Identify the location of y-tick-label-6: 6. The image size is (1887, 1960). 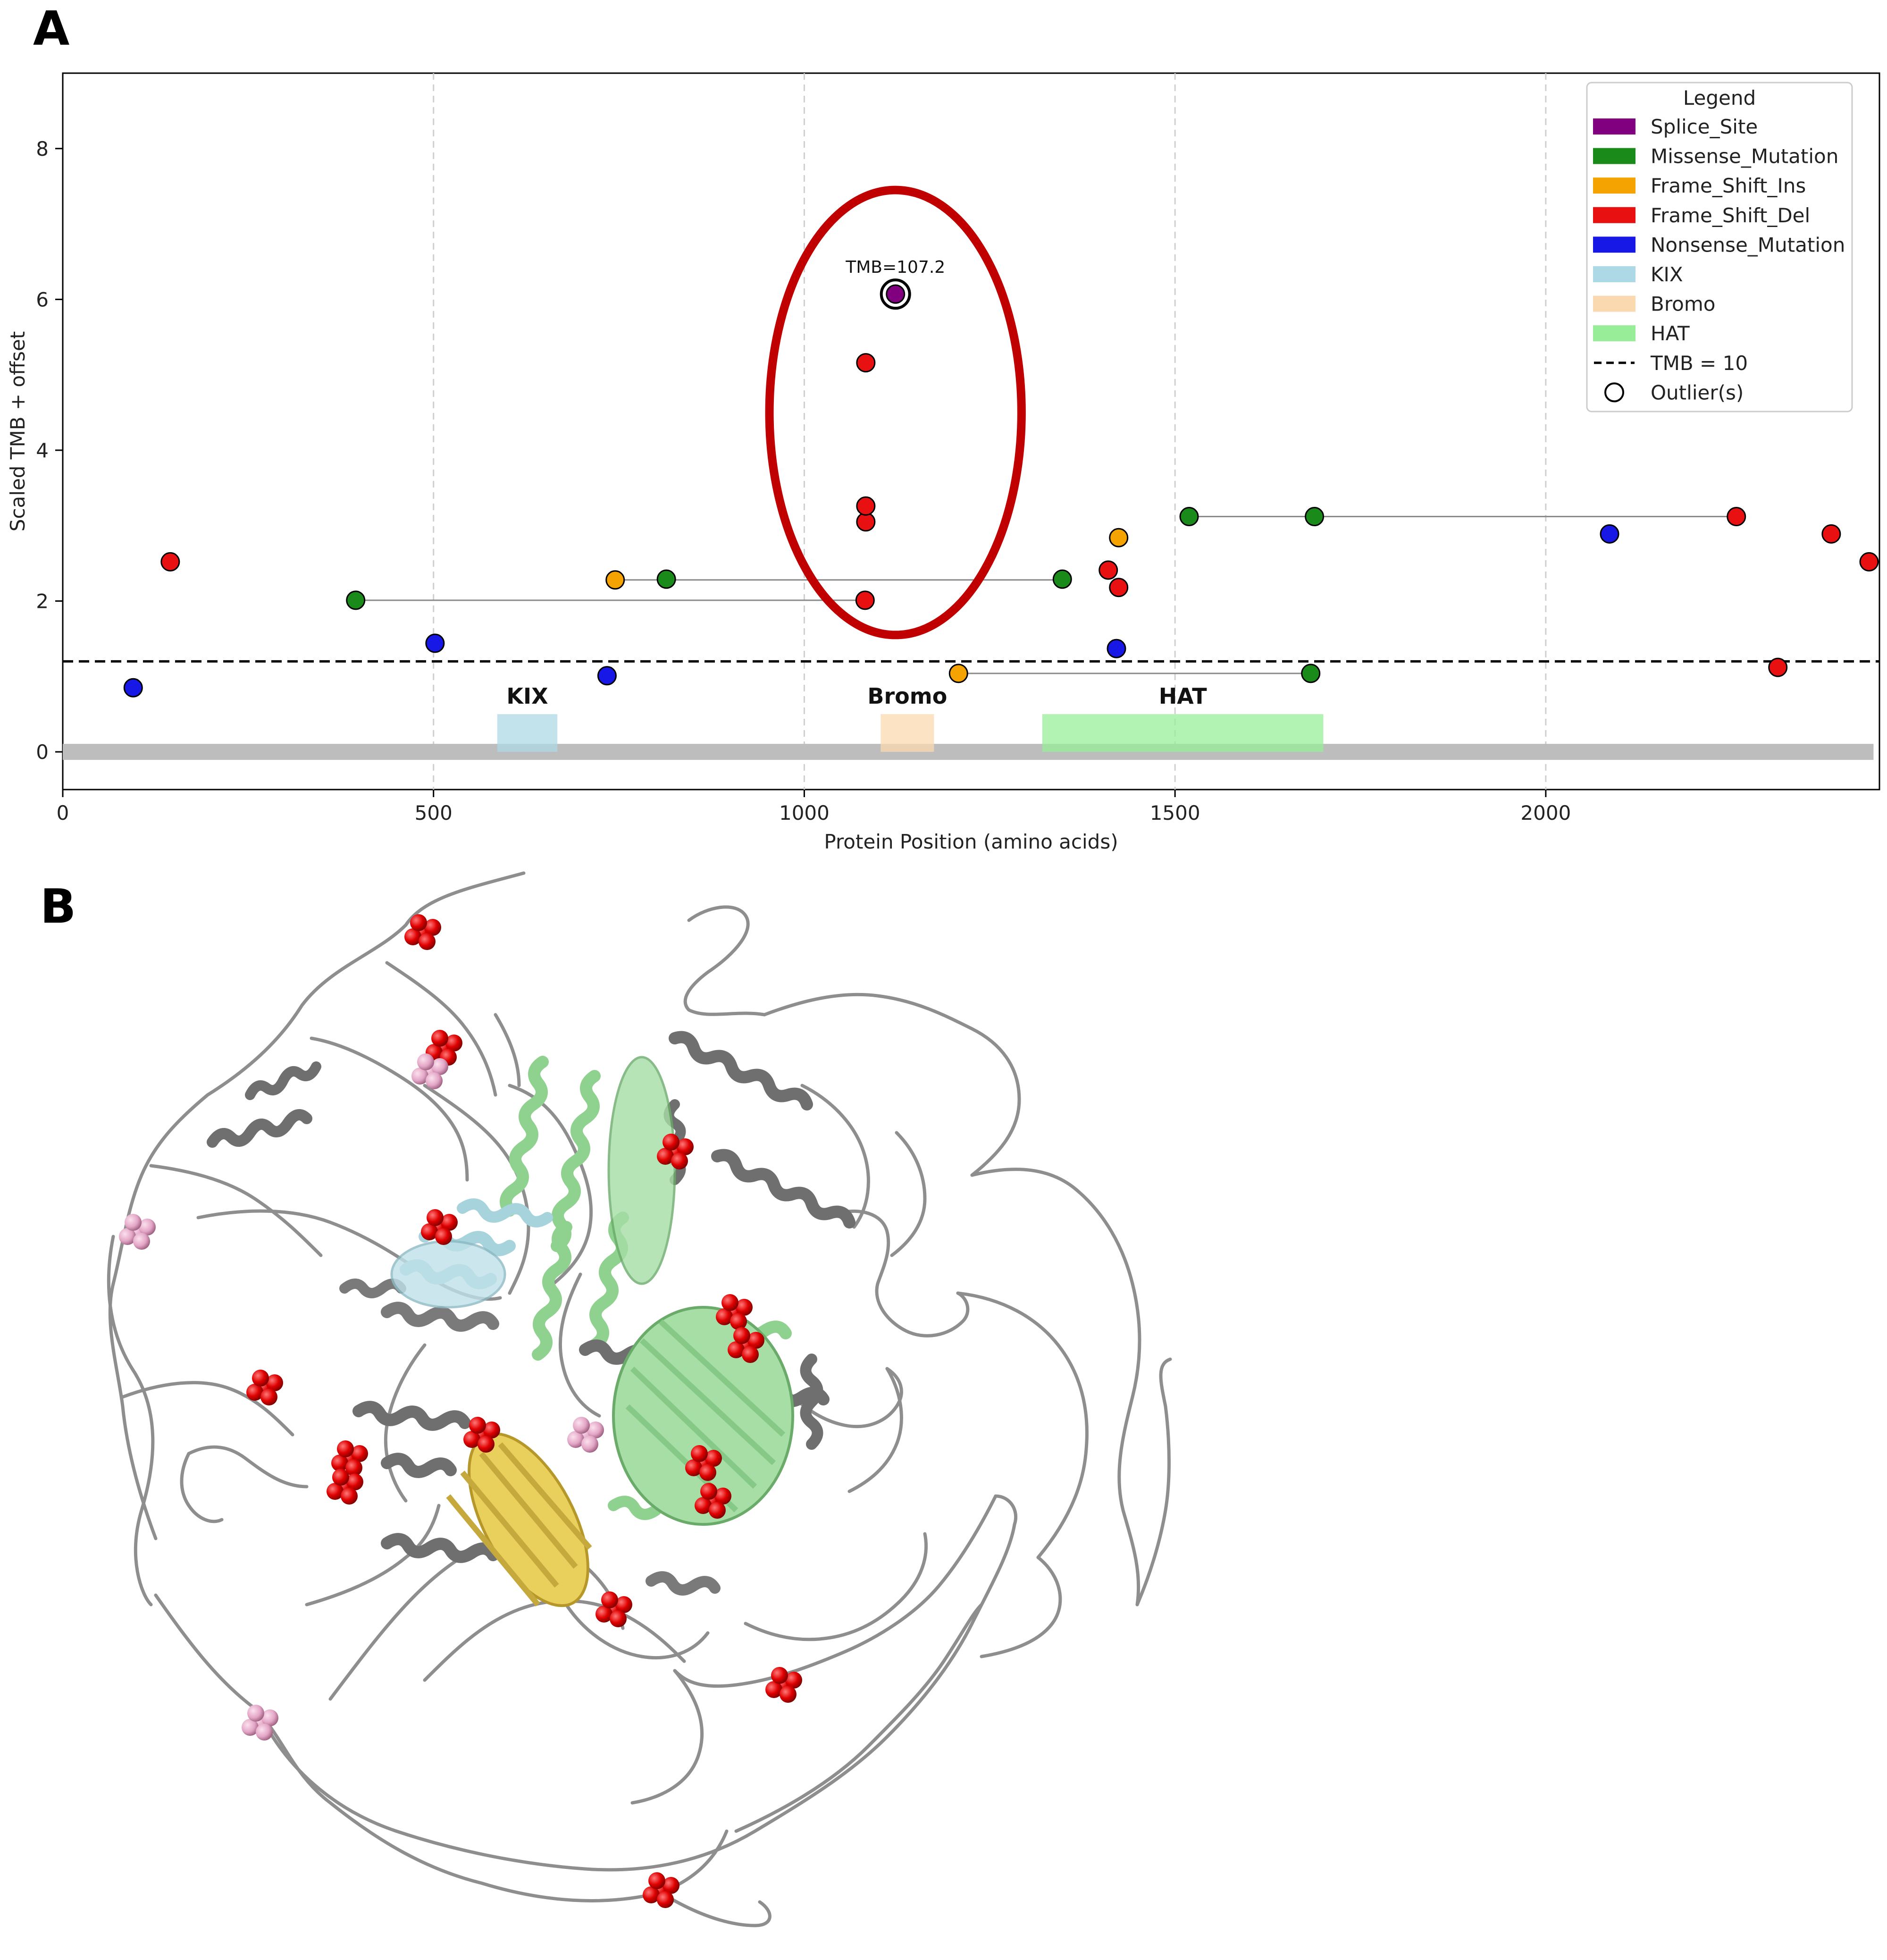
(43, 300).